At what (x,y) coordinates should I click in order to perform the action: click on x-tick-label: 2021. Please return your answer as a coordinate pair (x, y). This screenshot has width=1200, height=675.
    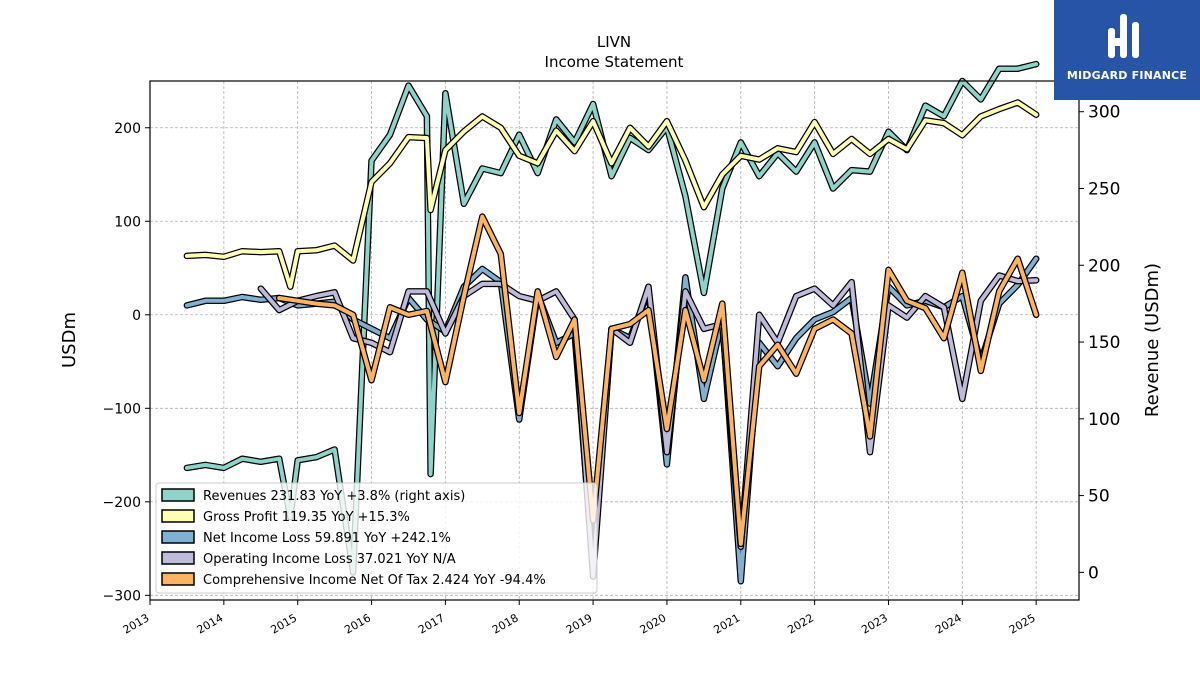
    Looking at the image, I should click on (727, 623).